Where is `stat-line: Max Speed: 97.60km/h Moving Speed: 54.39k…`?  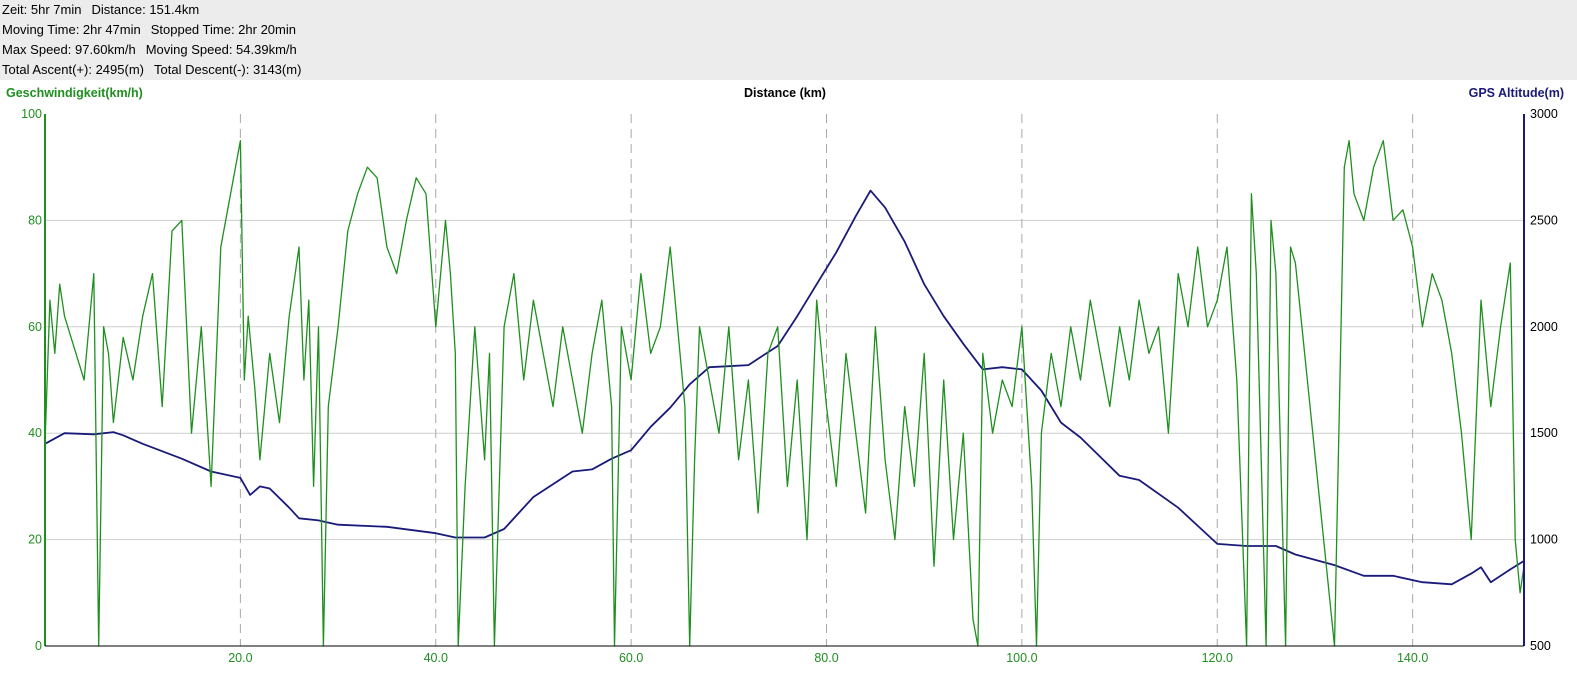
stat-line: Max Speed: 97.60km/h Moving Speed: 54.39k… is located at coordinates (149, 50).